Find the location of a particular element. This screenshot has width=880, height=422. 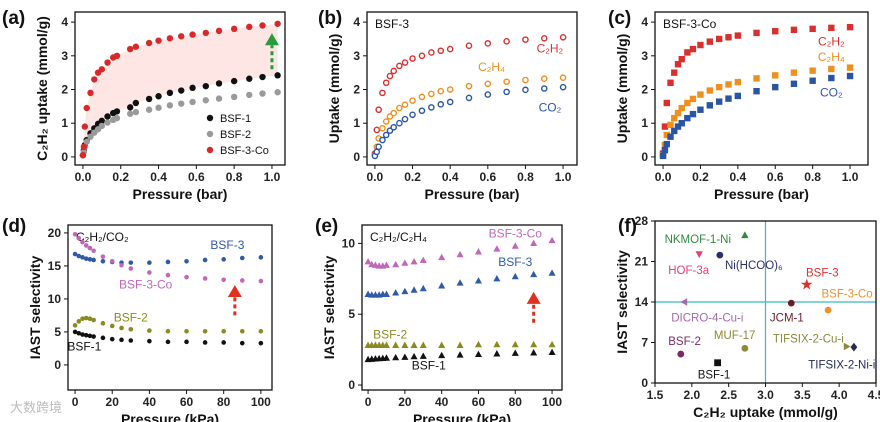

x-axis-title: C₂H₂ uptake (mmol/g) is located at coordinates (765, 412).